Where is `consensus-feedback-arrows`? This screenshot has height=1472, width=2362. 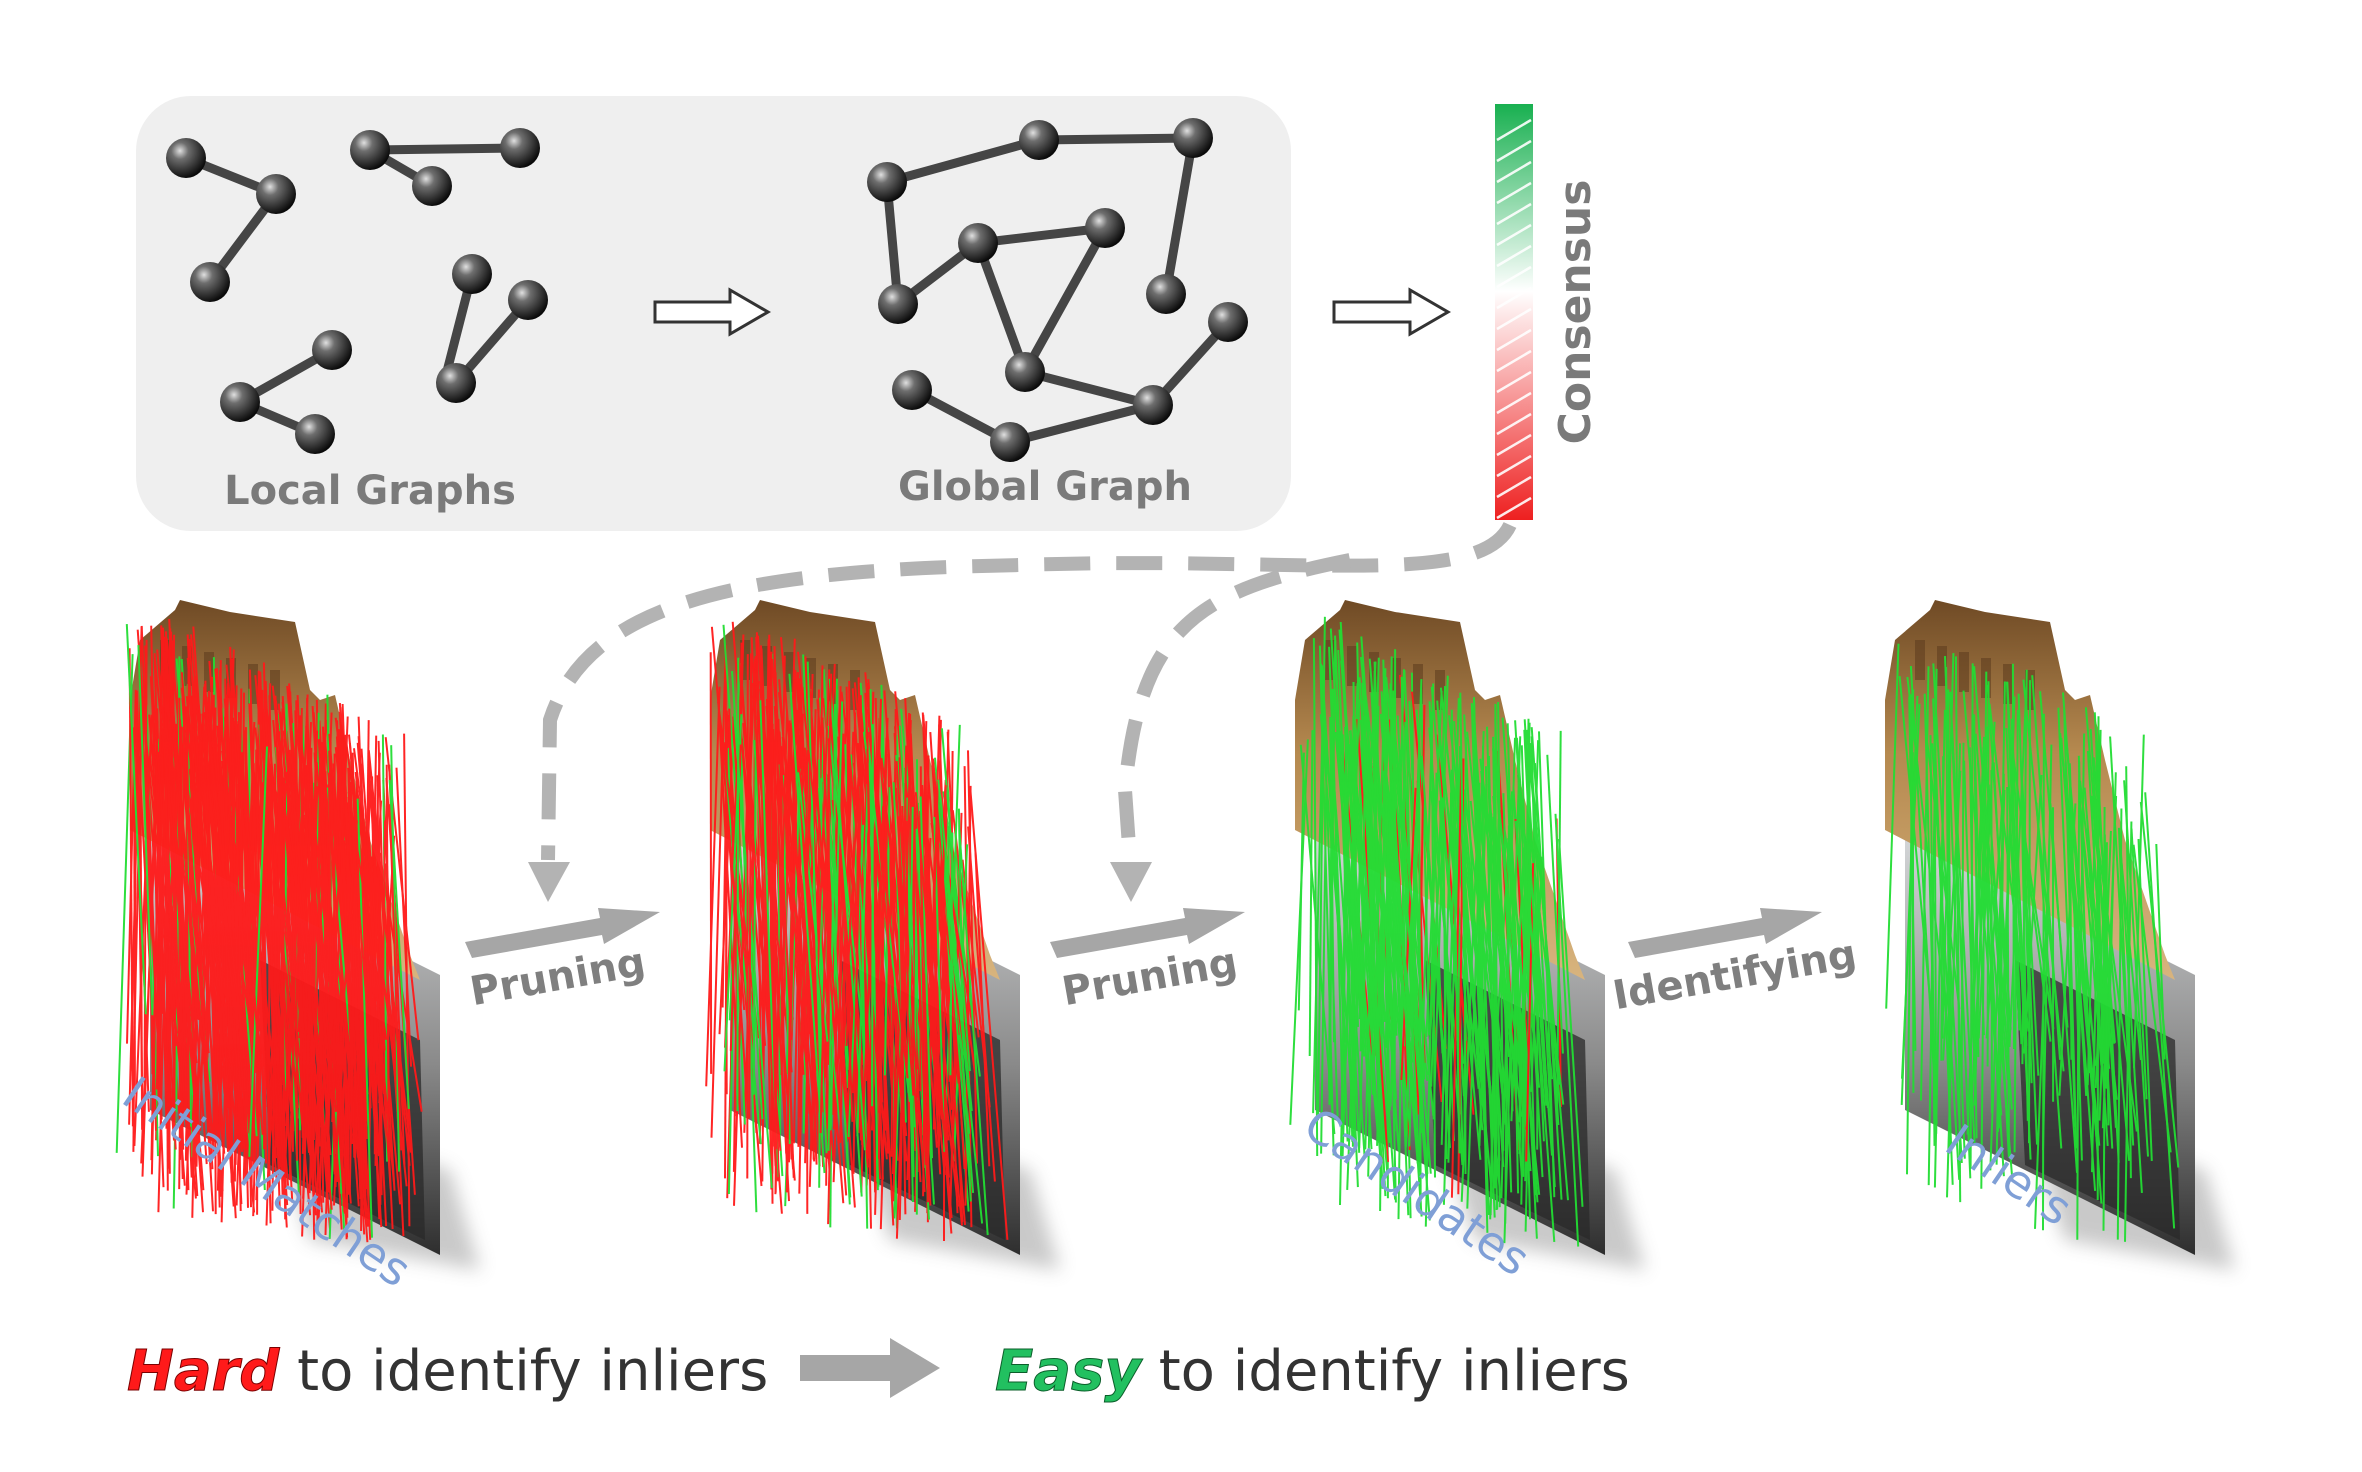
consensus-feedback-arrows is located at coordinates (1029, 691).